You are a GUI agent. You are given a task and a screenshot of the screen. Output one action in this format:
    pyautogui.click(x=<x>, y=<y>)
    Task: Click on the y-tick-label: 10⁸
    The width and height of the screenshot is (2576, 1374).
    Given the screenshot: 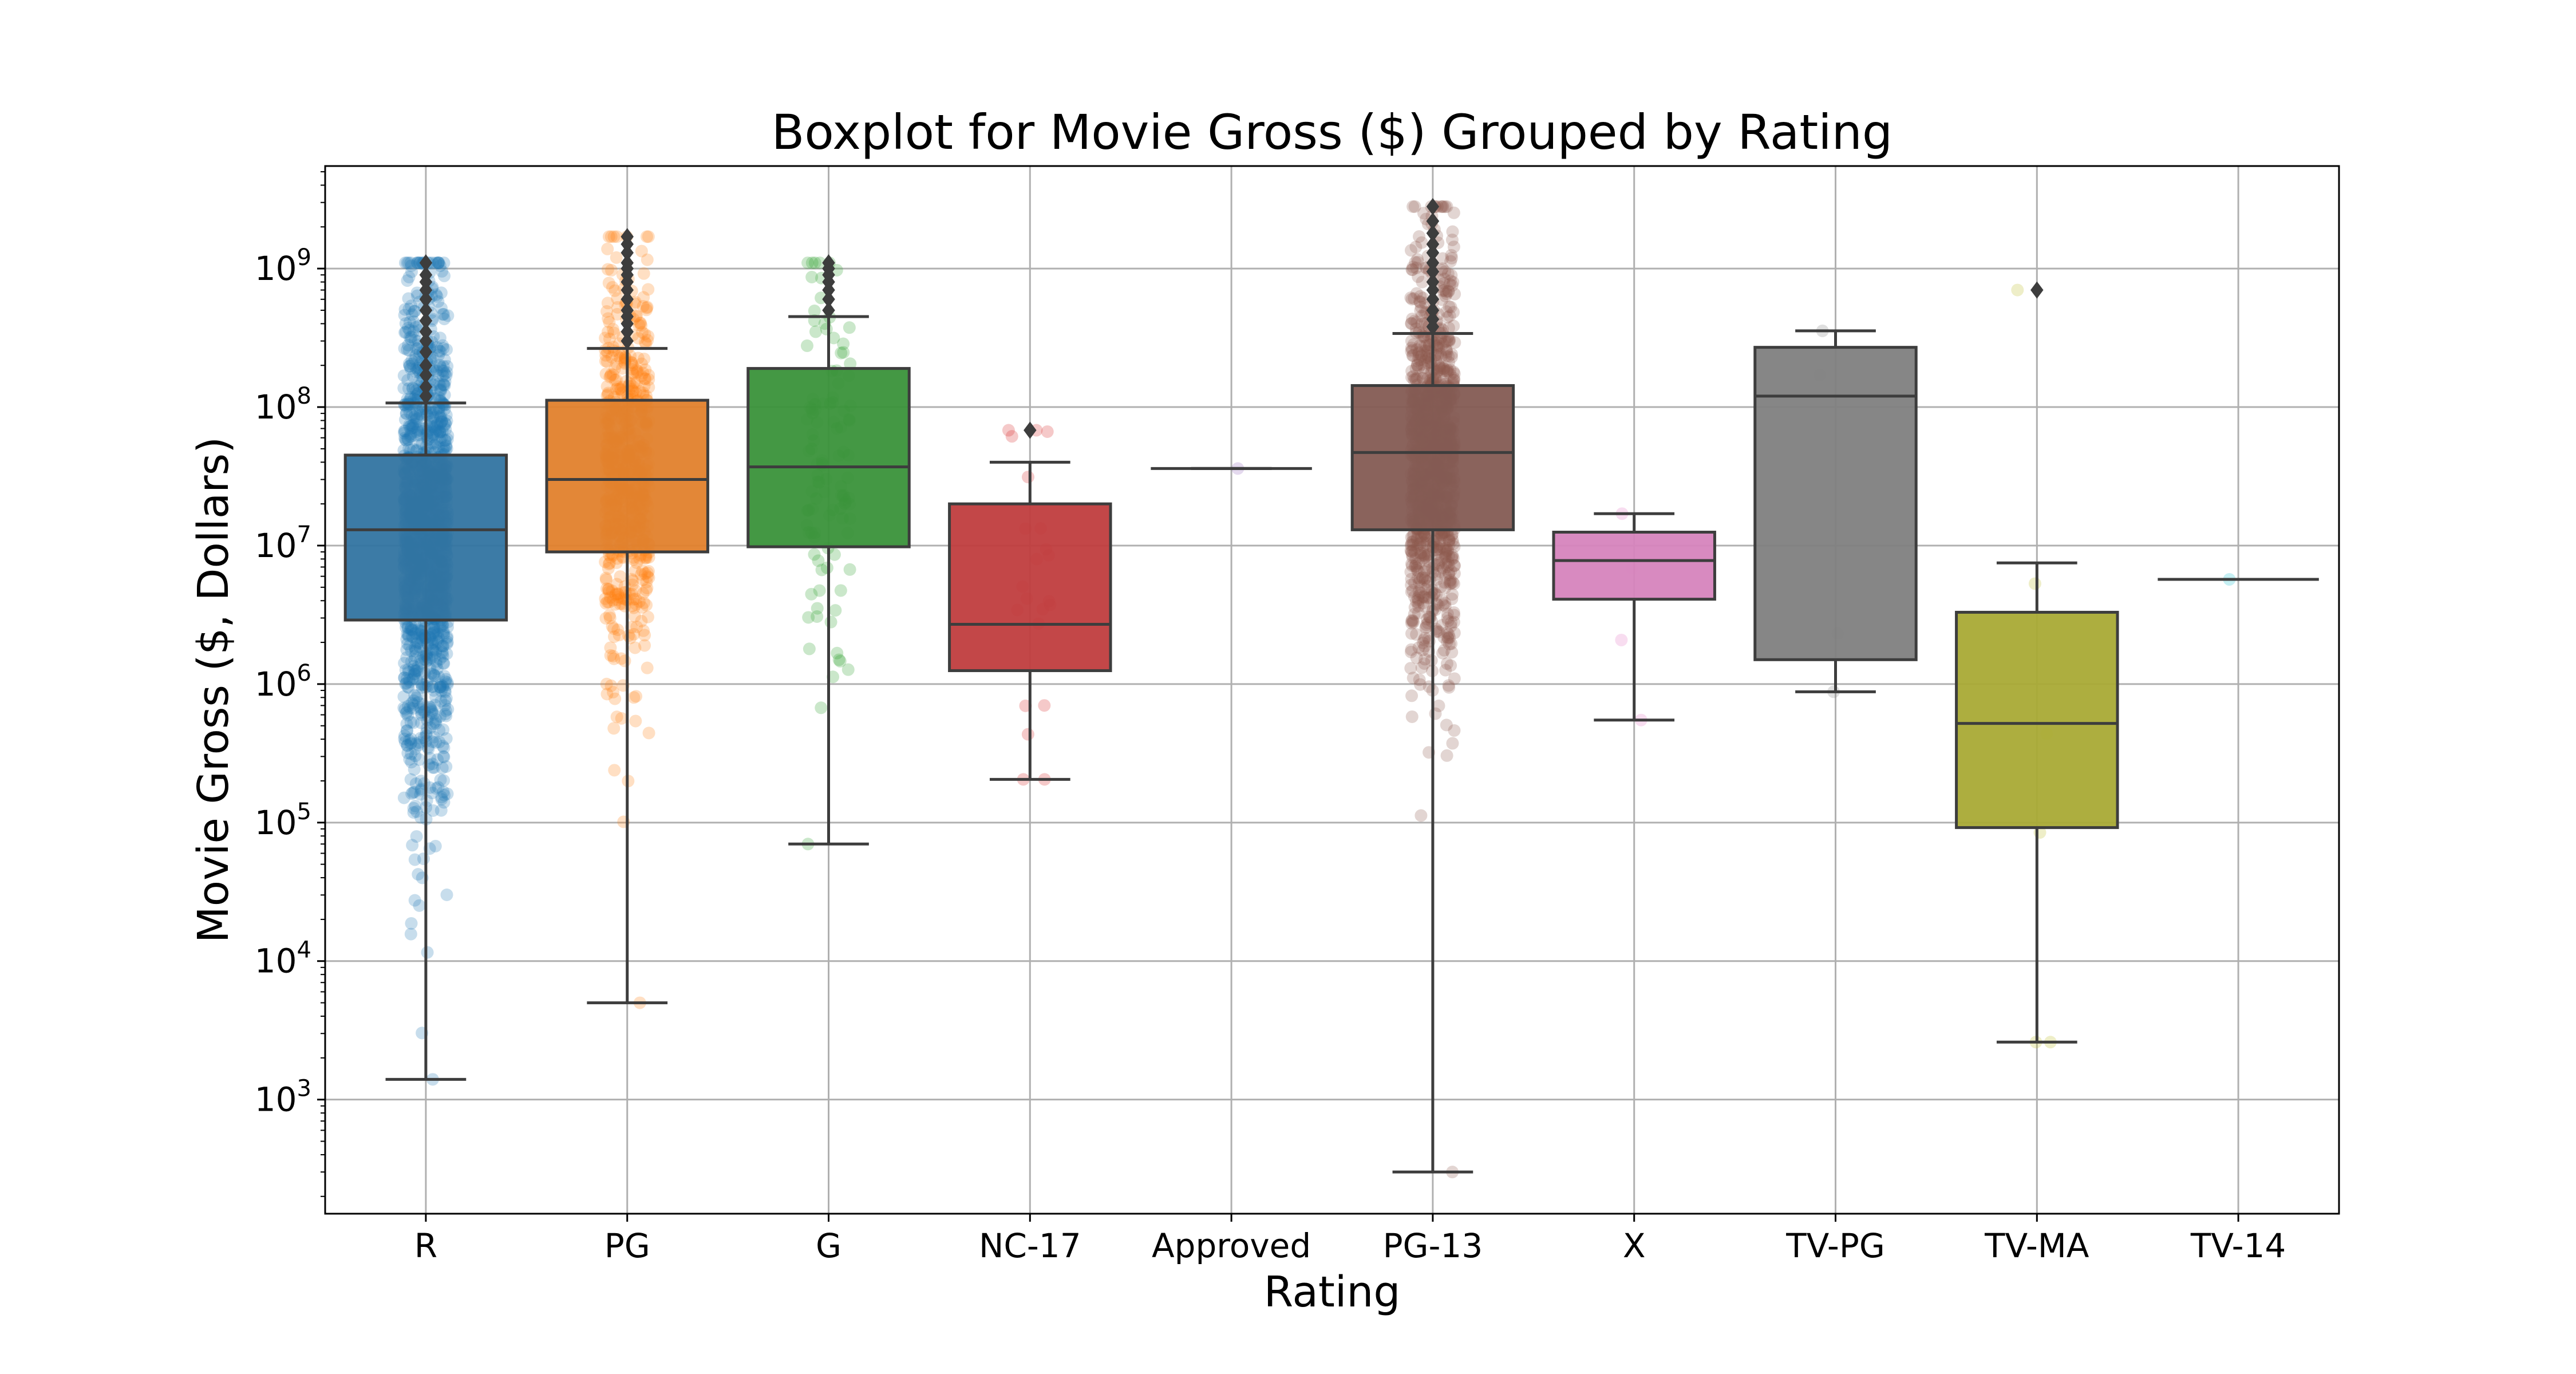 What is the action you would take?
    pyautogui.click(x=283, y=405)
    